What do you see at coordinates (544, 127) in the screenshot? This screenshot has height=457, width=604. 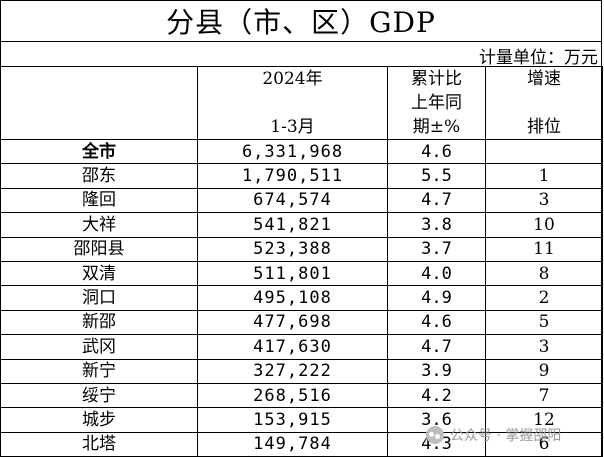 I see `header-rank-line3: 排位` at bounding box center [544, 127].